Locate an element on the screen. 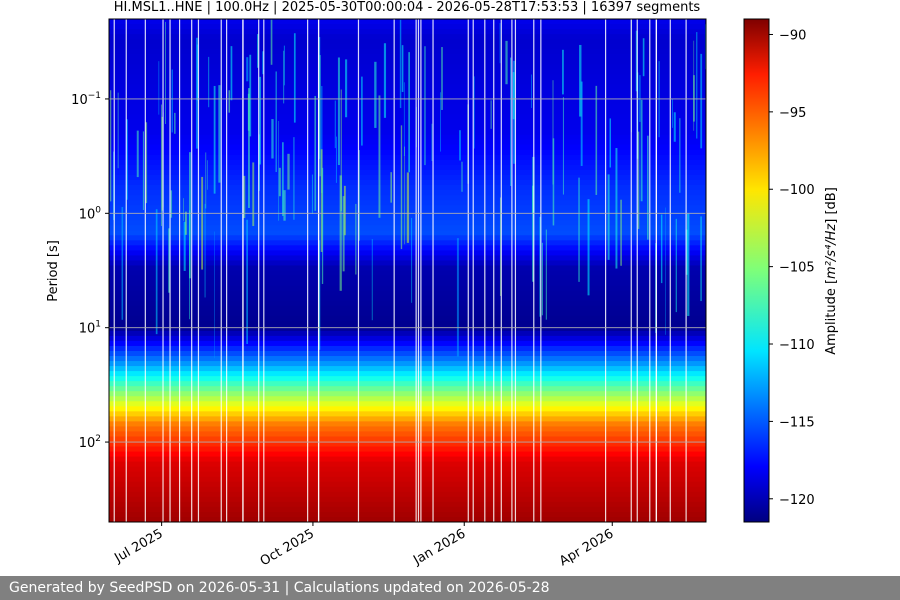  colorbar-label-units: m²/s⁴/Hz is located at coordinates (831, 251).